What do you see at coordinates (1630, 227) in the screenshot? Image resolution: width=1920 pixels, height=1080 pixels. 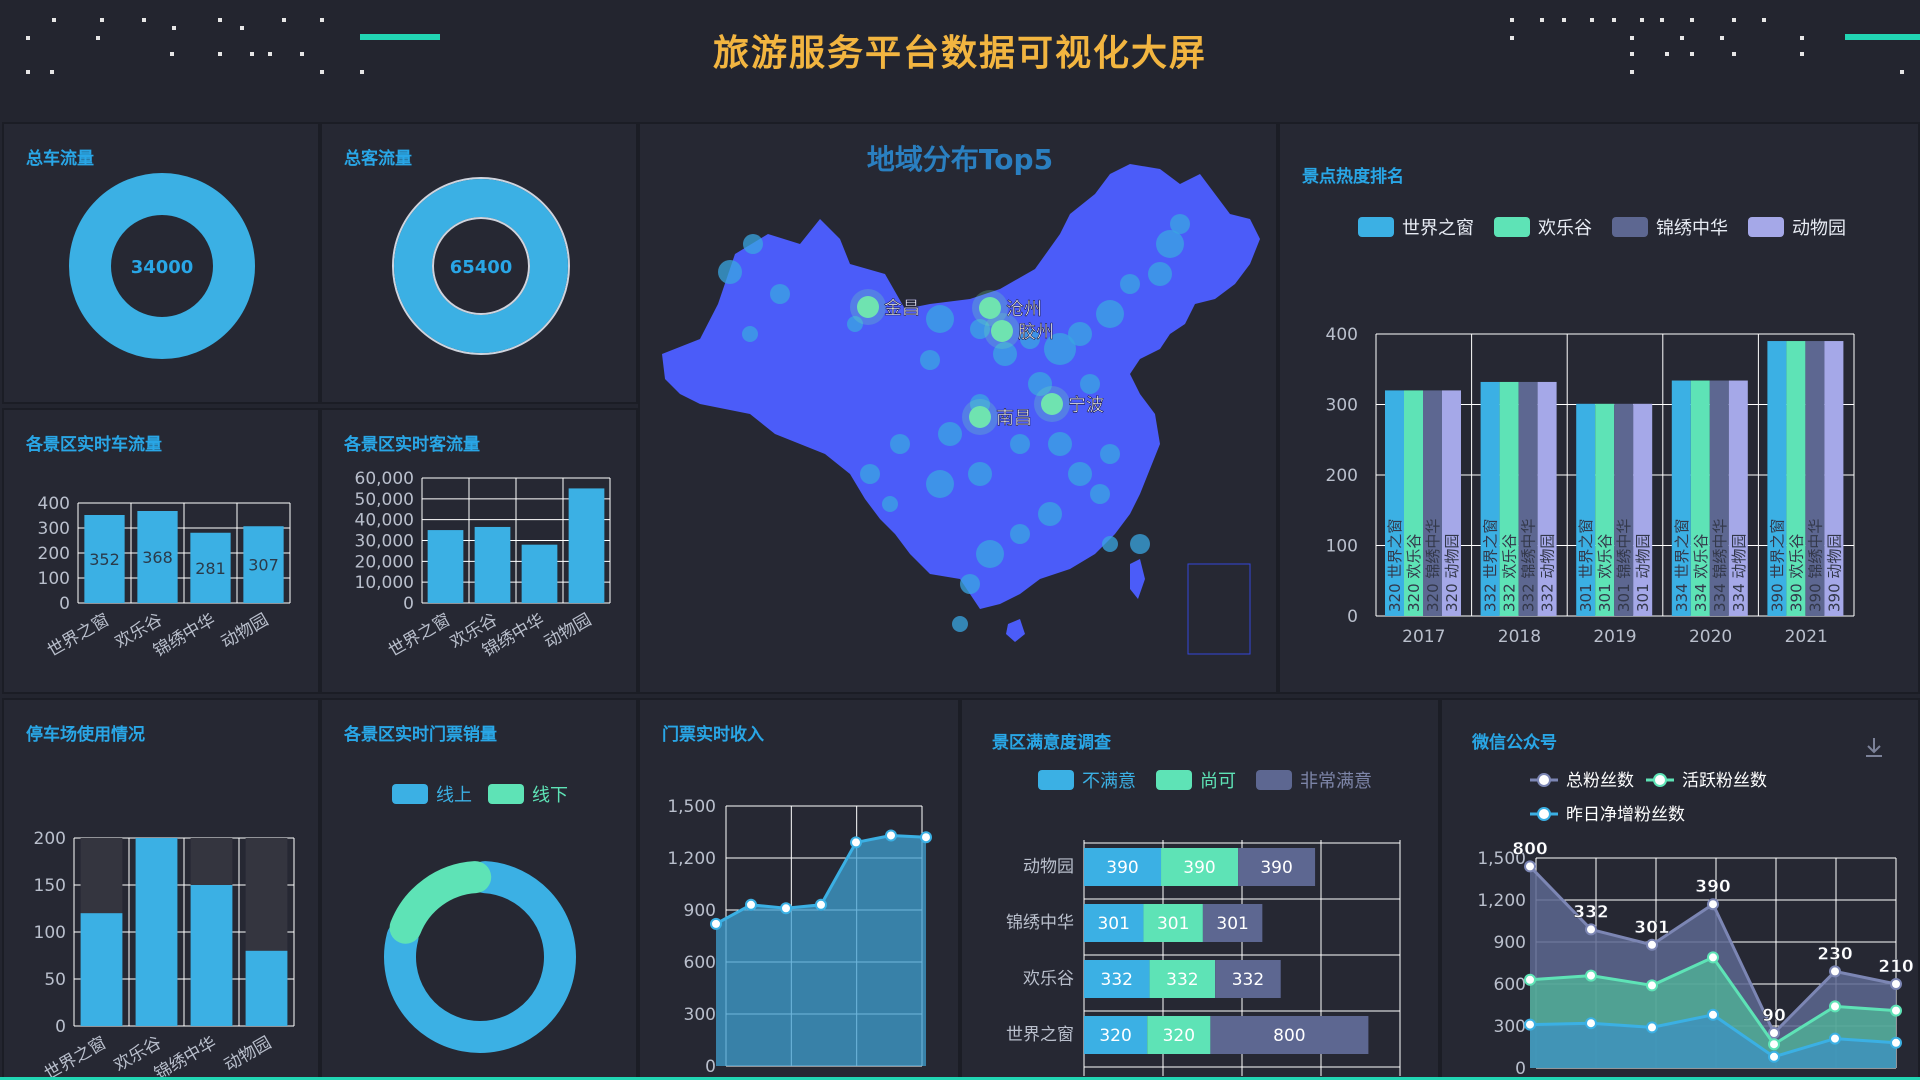 I see `legend-swatch` at bounding box center [1630, 227].